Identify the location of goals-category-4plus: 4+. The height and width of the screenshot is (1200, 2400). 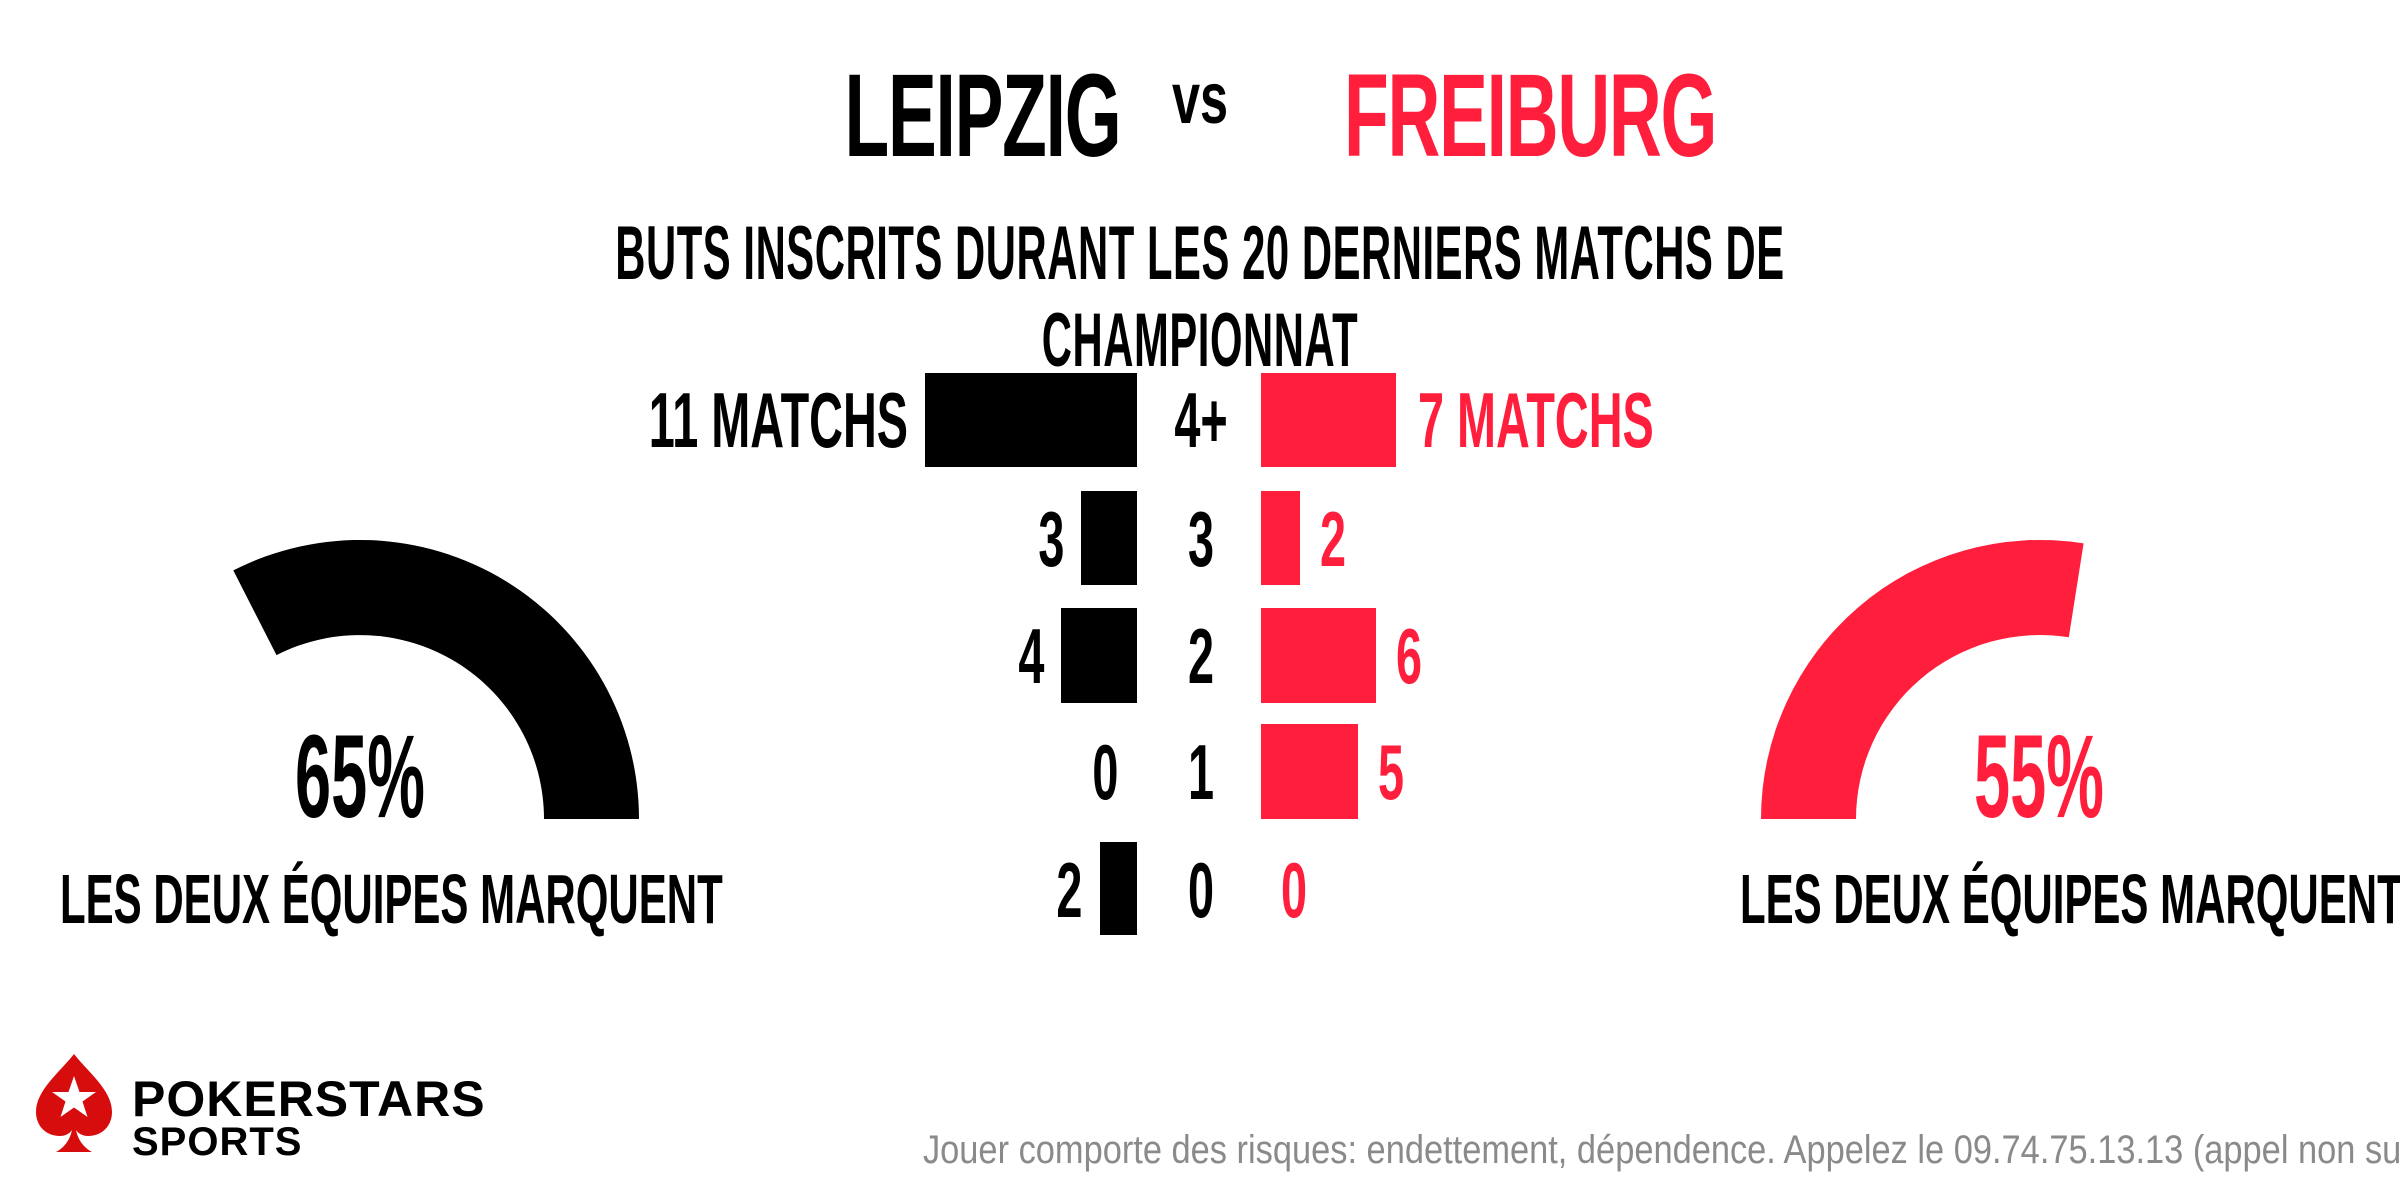
(1201, 420).